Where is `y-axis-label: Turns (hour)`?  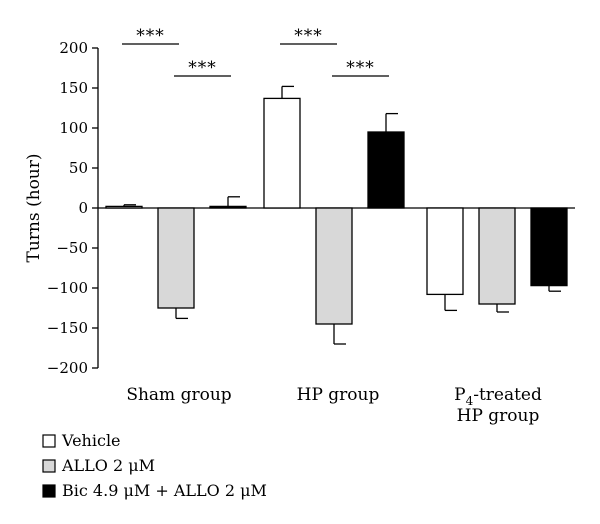 y-axis-label: Turns (hour) is located at coordinates (34, 207).